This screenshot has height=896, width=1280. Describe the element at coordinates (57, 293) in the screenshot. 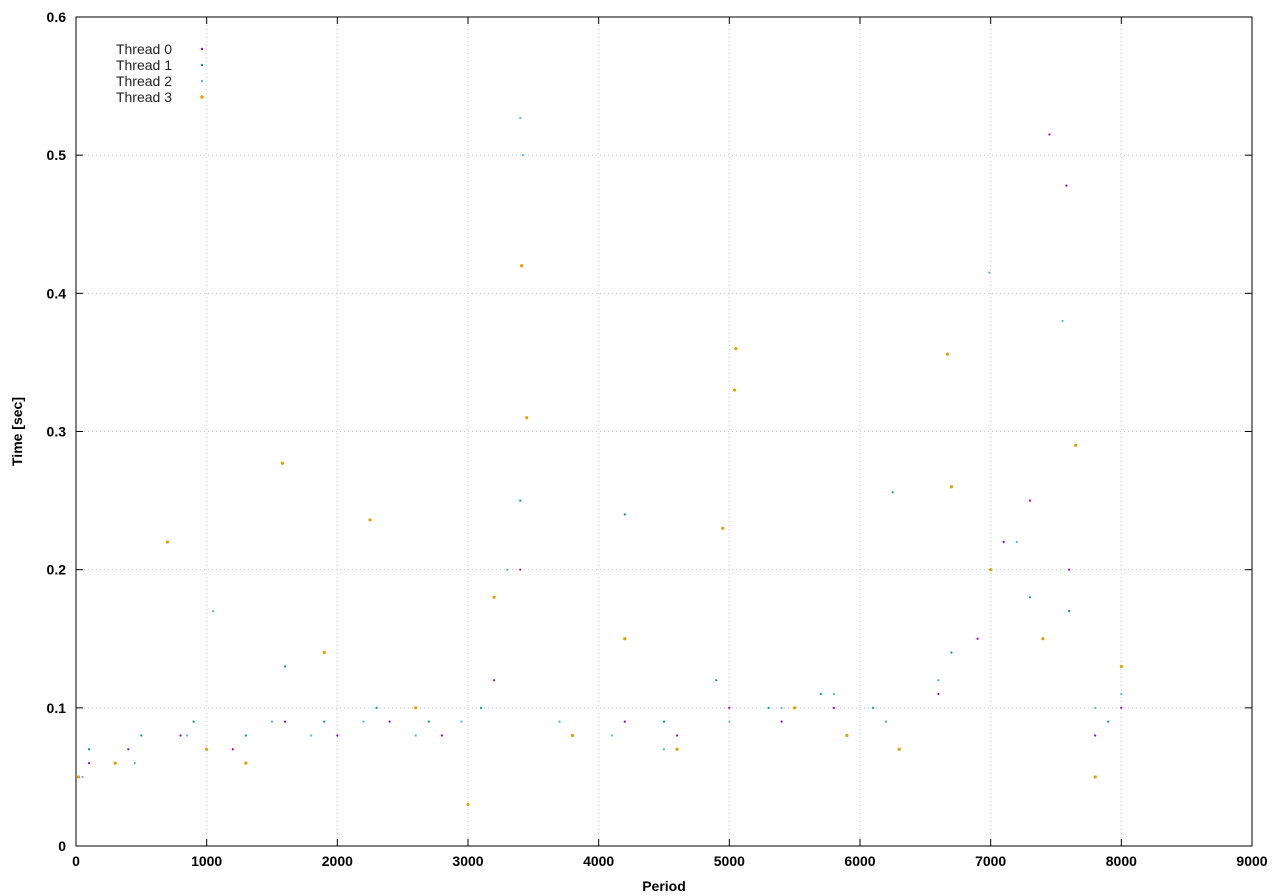

I see `y-tick-label: 0.4` at that location.